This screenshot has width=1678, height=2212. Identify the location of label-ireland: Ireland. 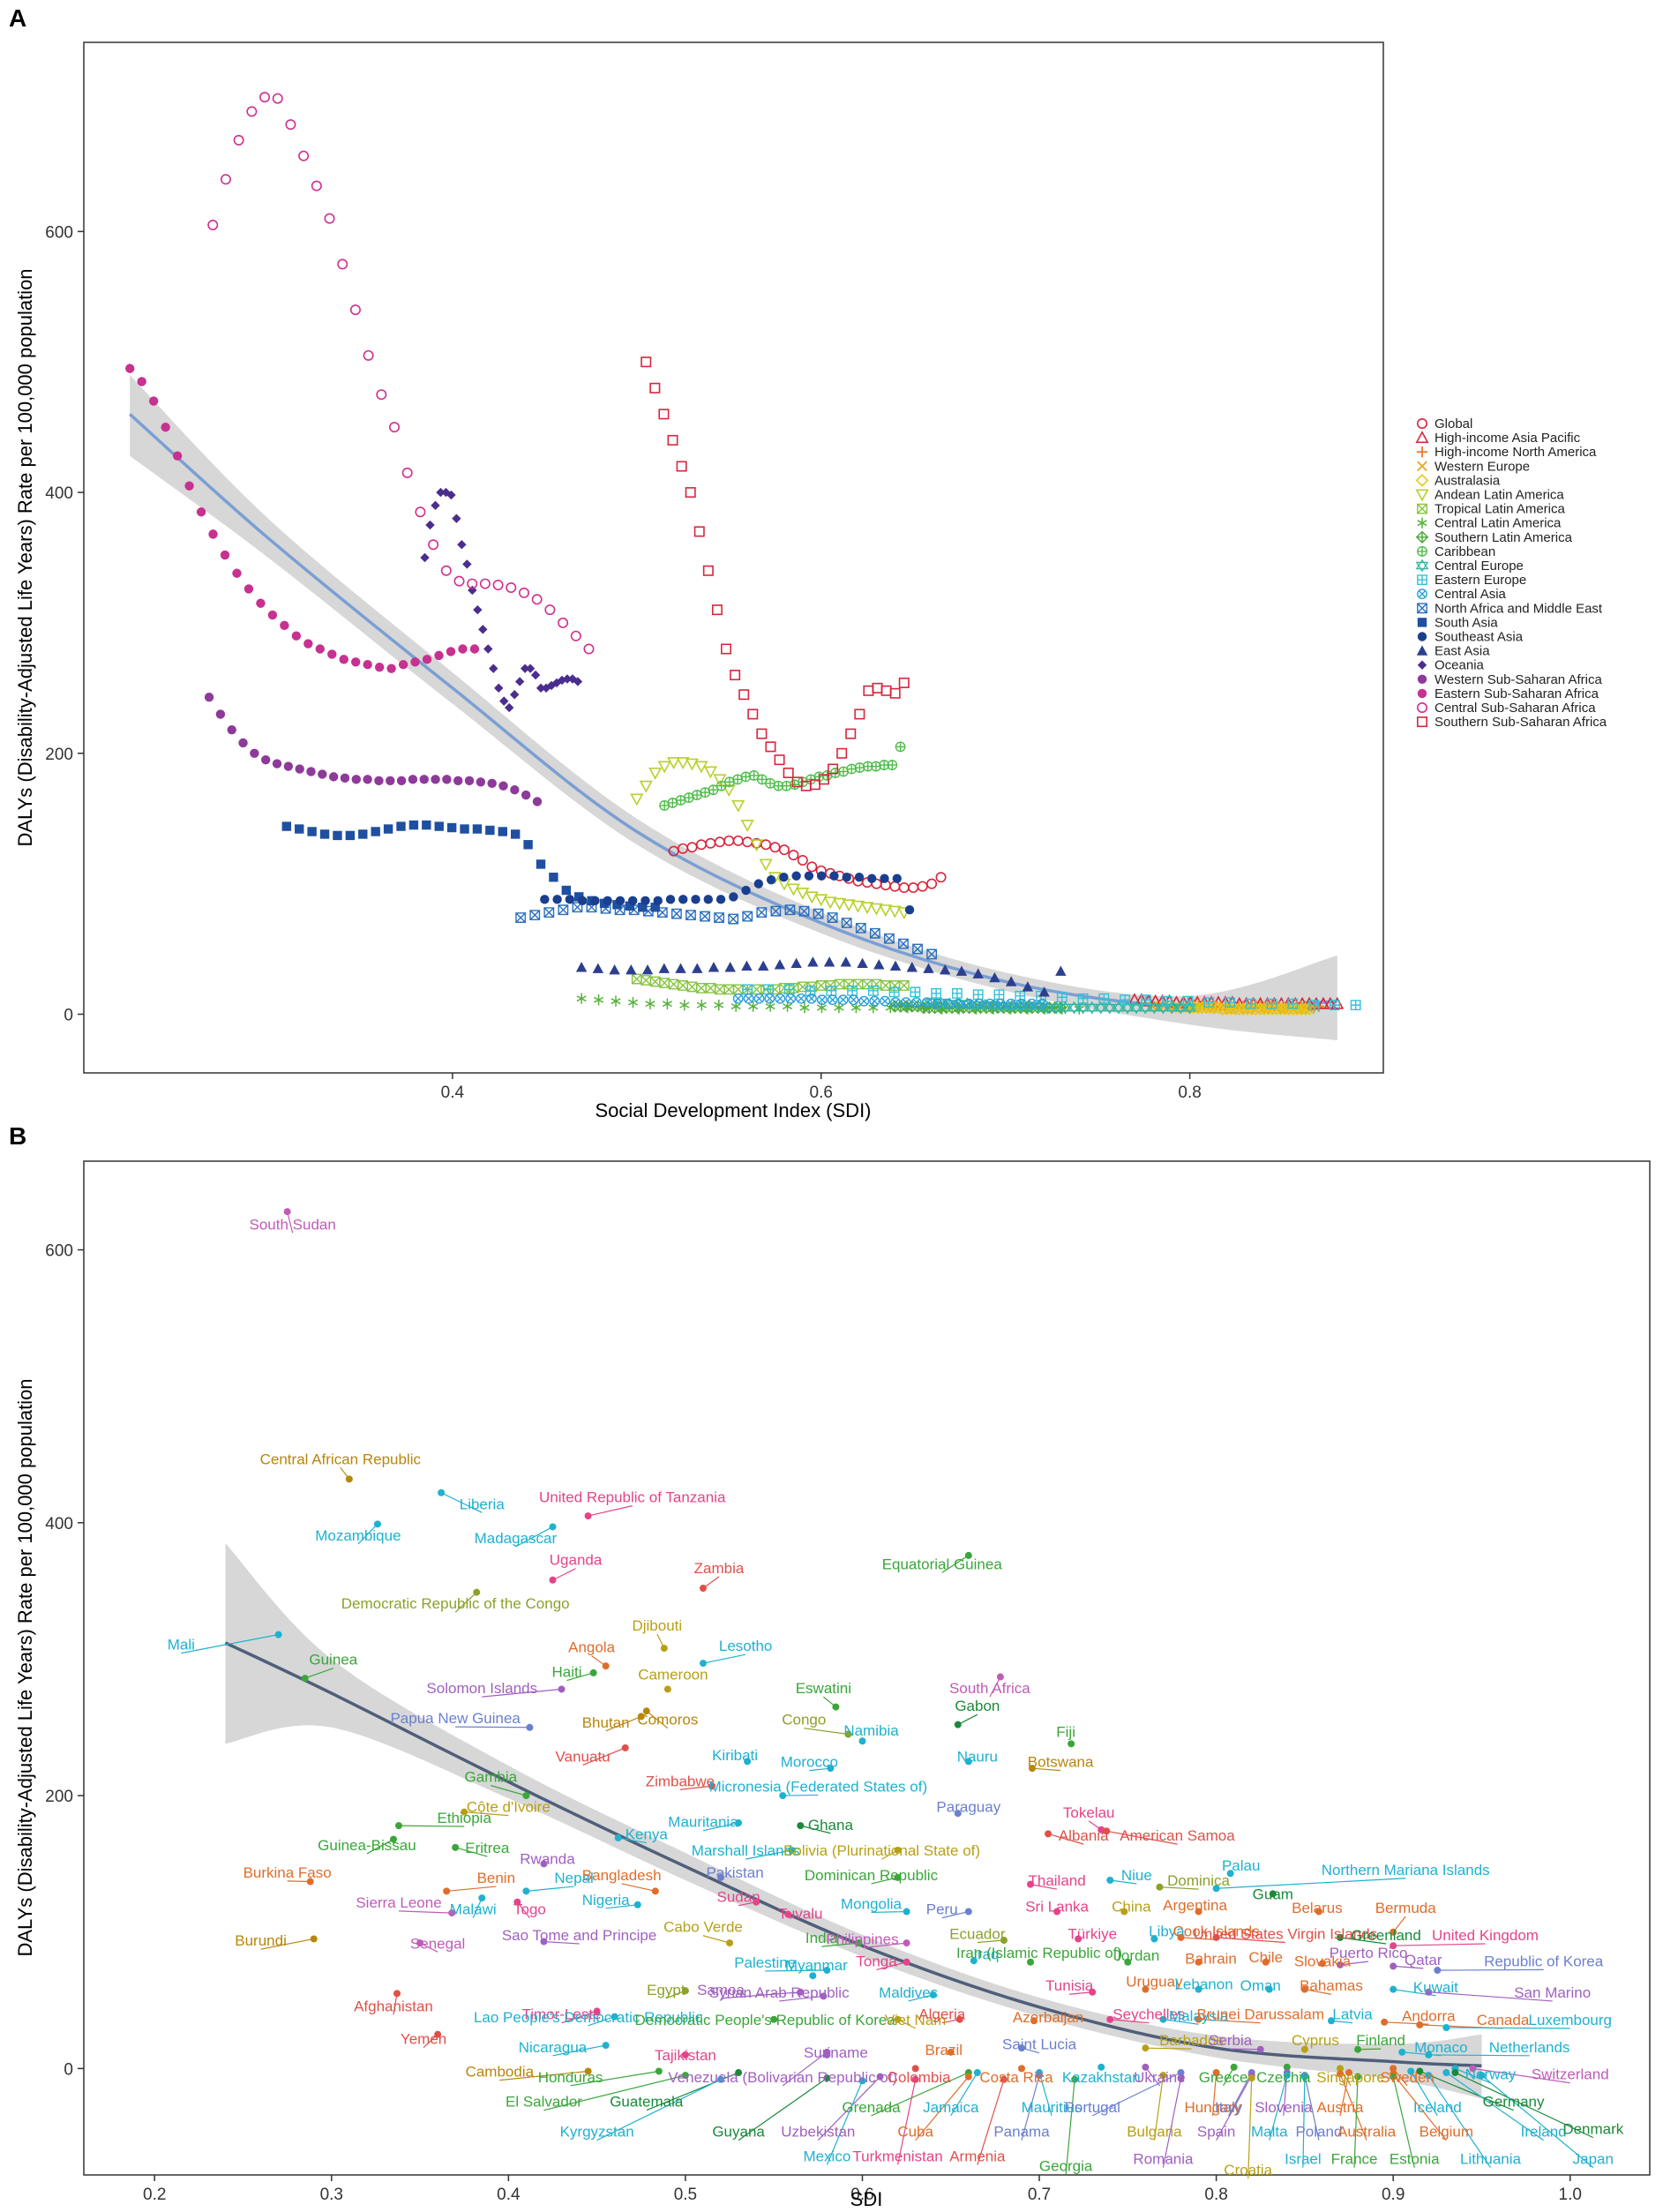
(1544, 2133).